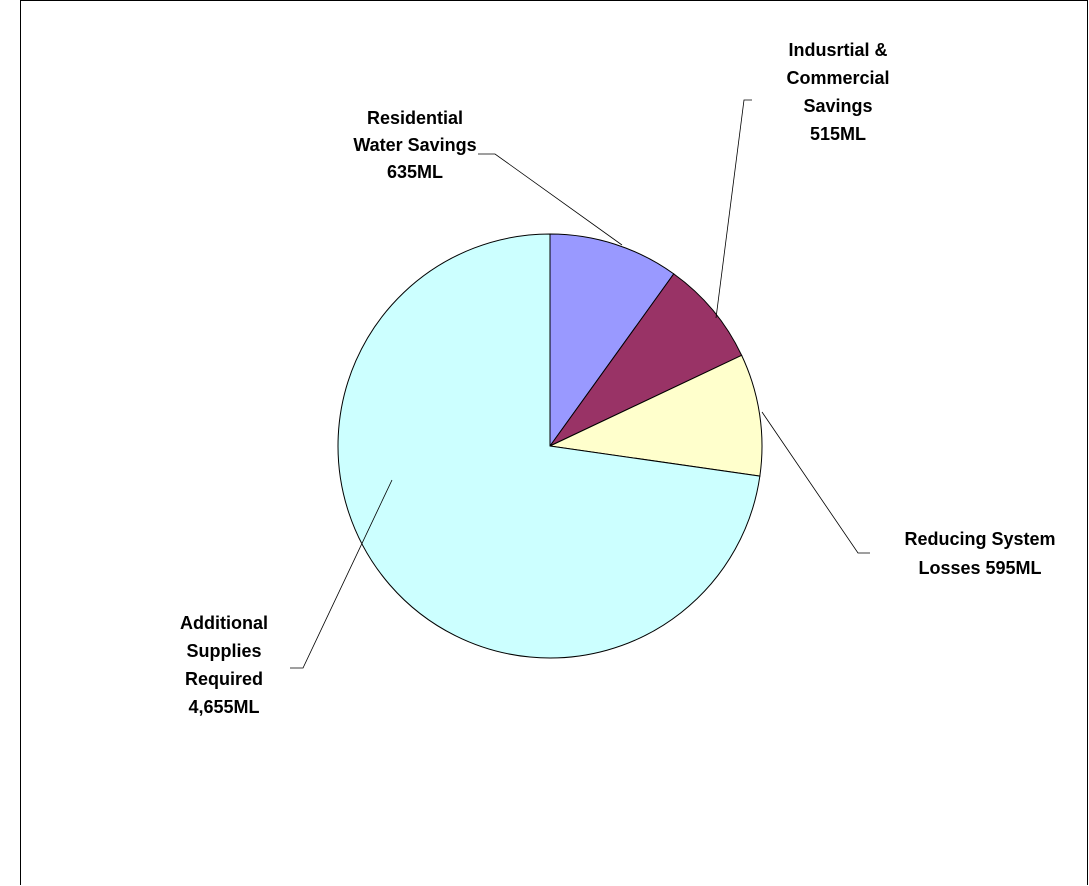  What do you see at coordinates (224, 665) in the screenshot?
I see `slice-label-3: Additional Supplies Required 4,655ML` at bounding box center [224, 665].